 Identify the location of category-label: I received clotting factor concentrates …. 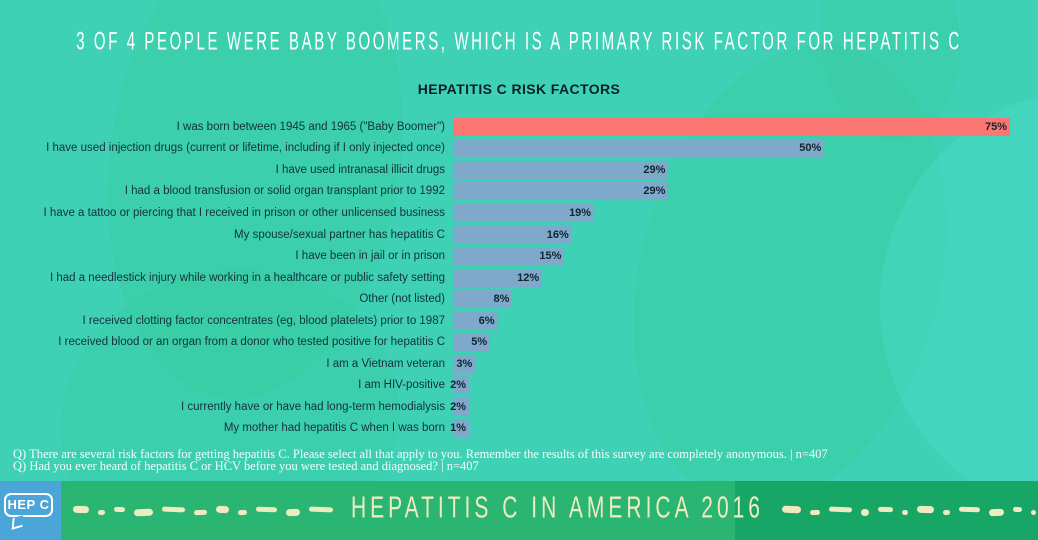
(263, 320).